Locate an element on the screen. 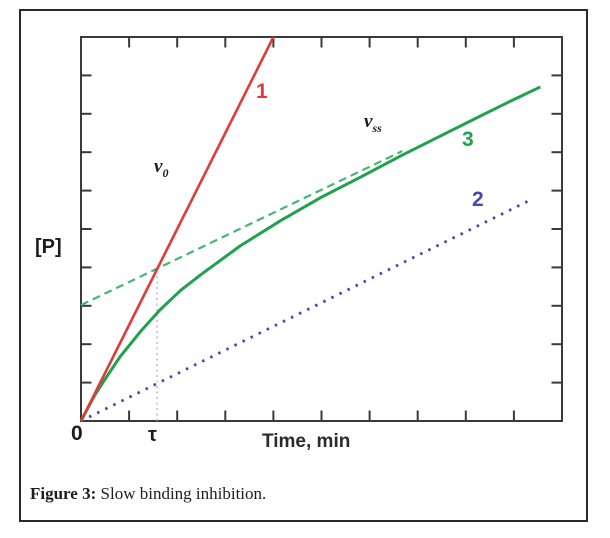 This screenshot has width=610, height=538. v0-base: v is located at coordinates (158, 166).